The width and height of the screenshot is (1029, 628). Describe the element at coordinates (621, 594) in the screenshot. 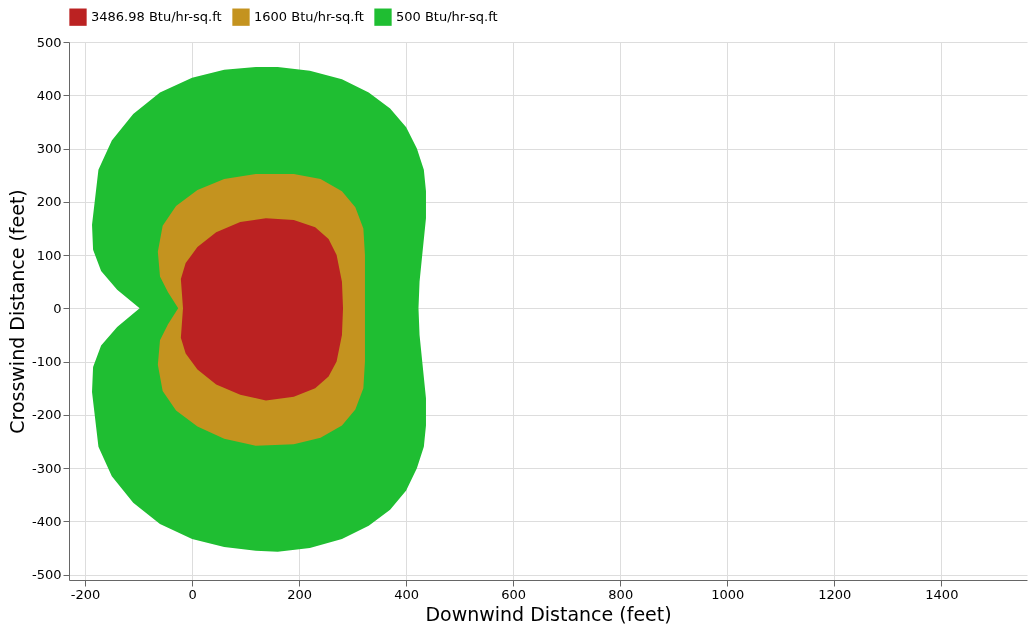

I see `x-tick-label: 800` at that location.